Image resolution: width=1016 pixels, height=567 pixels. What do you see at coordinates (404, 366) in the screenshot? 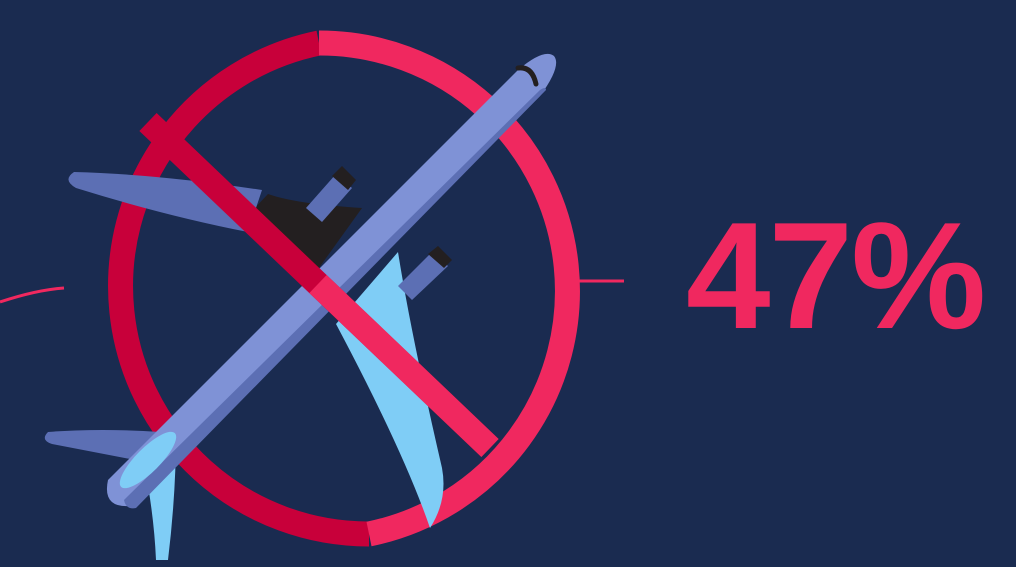
I see `prohibition-slash-highlight` at bounding box center [404, 366].